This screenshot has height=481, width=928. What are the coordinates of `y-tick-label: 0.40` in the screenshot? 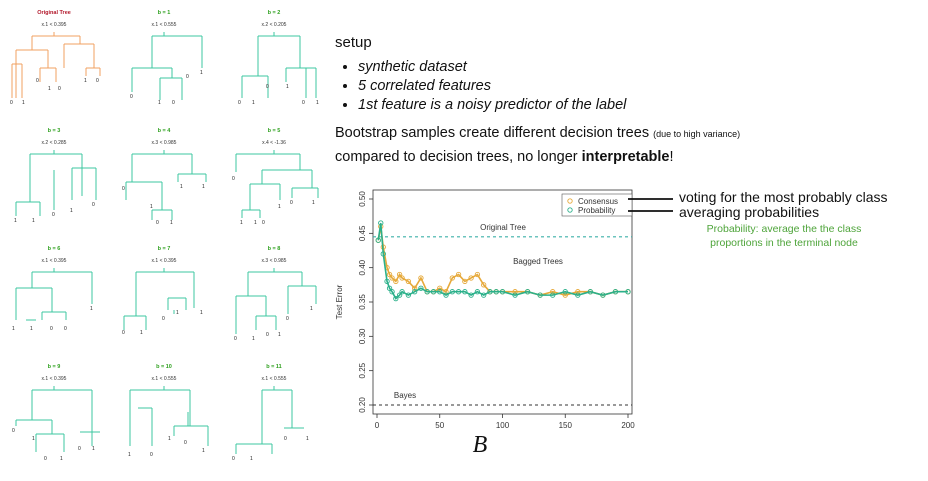 It's located at (362, 267).